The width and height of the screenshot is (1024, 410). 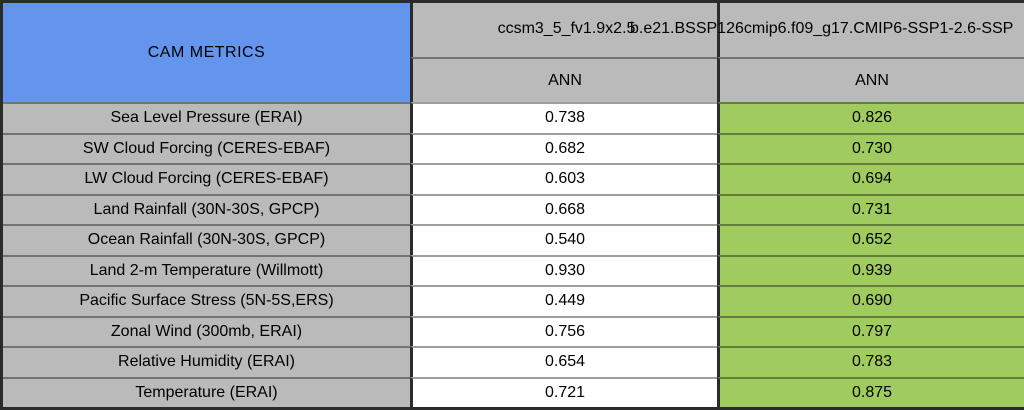 I want to click on metric-value: 0.930, so click(x=563, y=269).